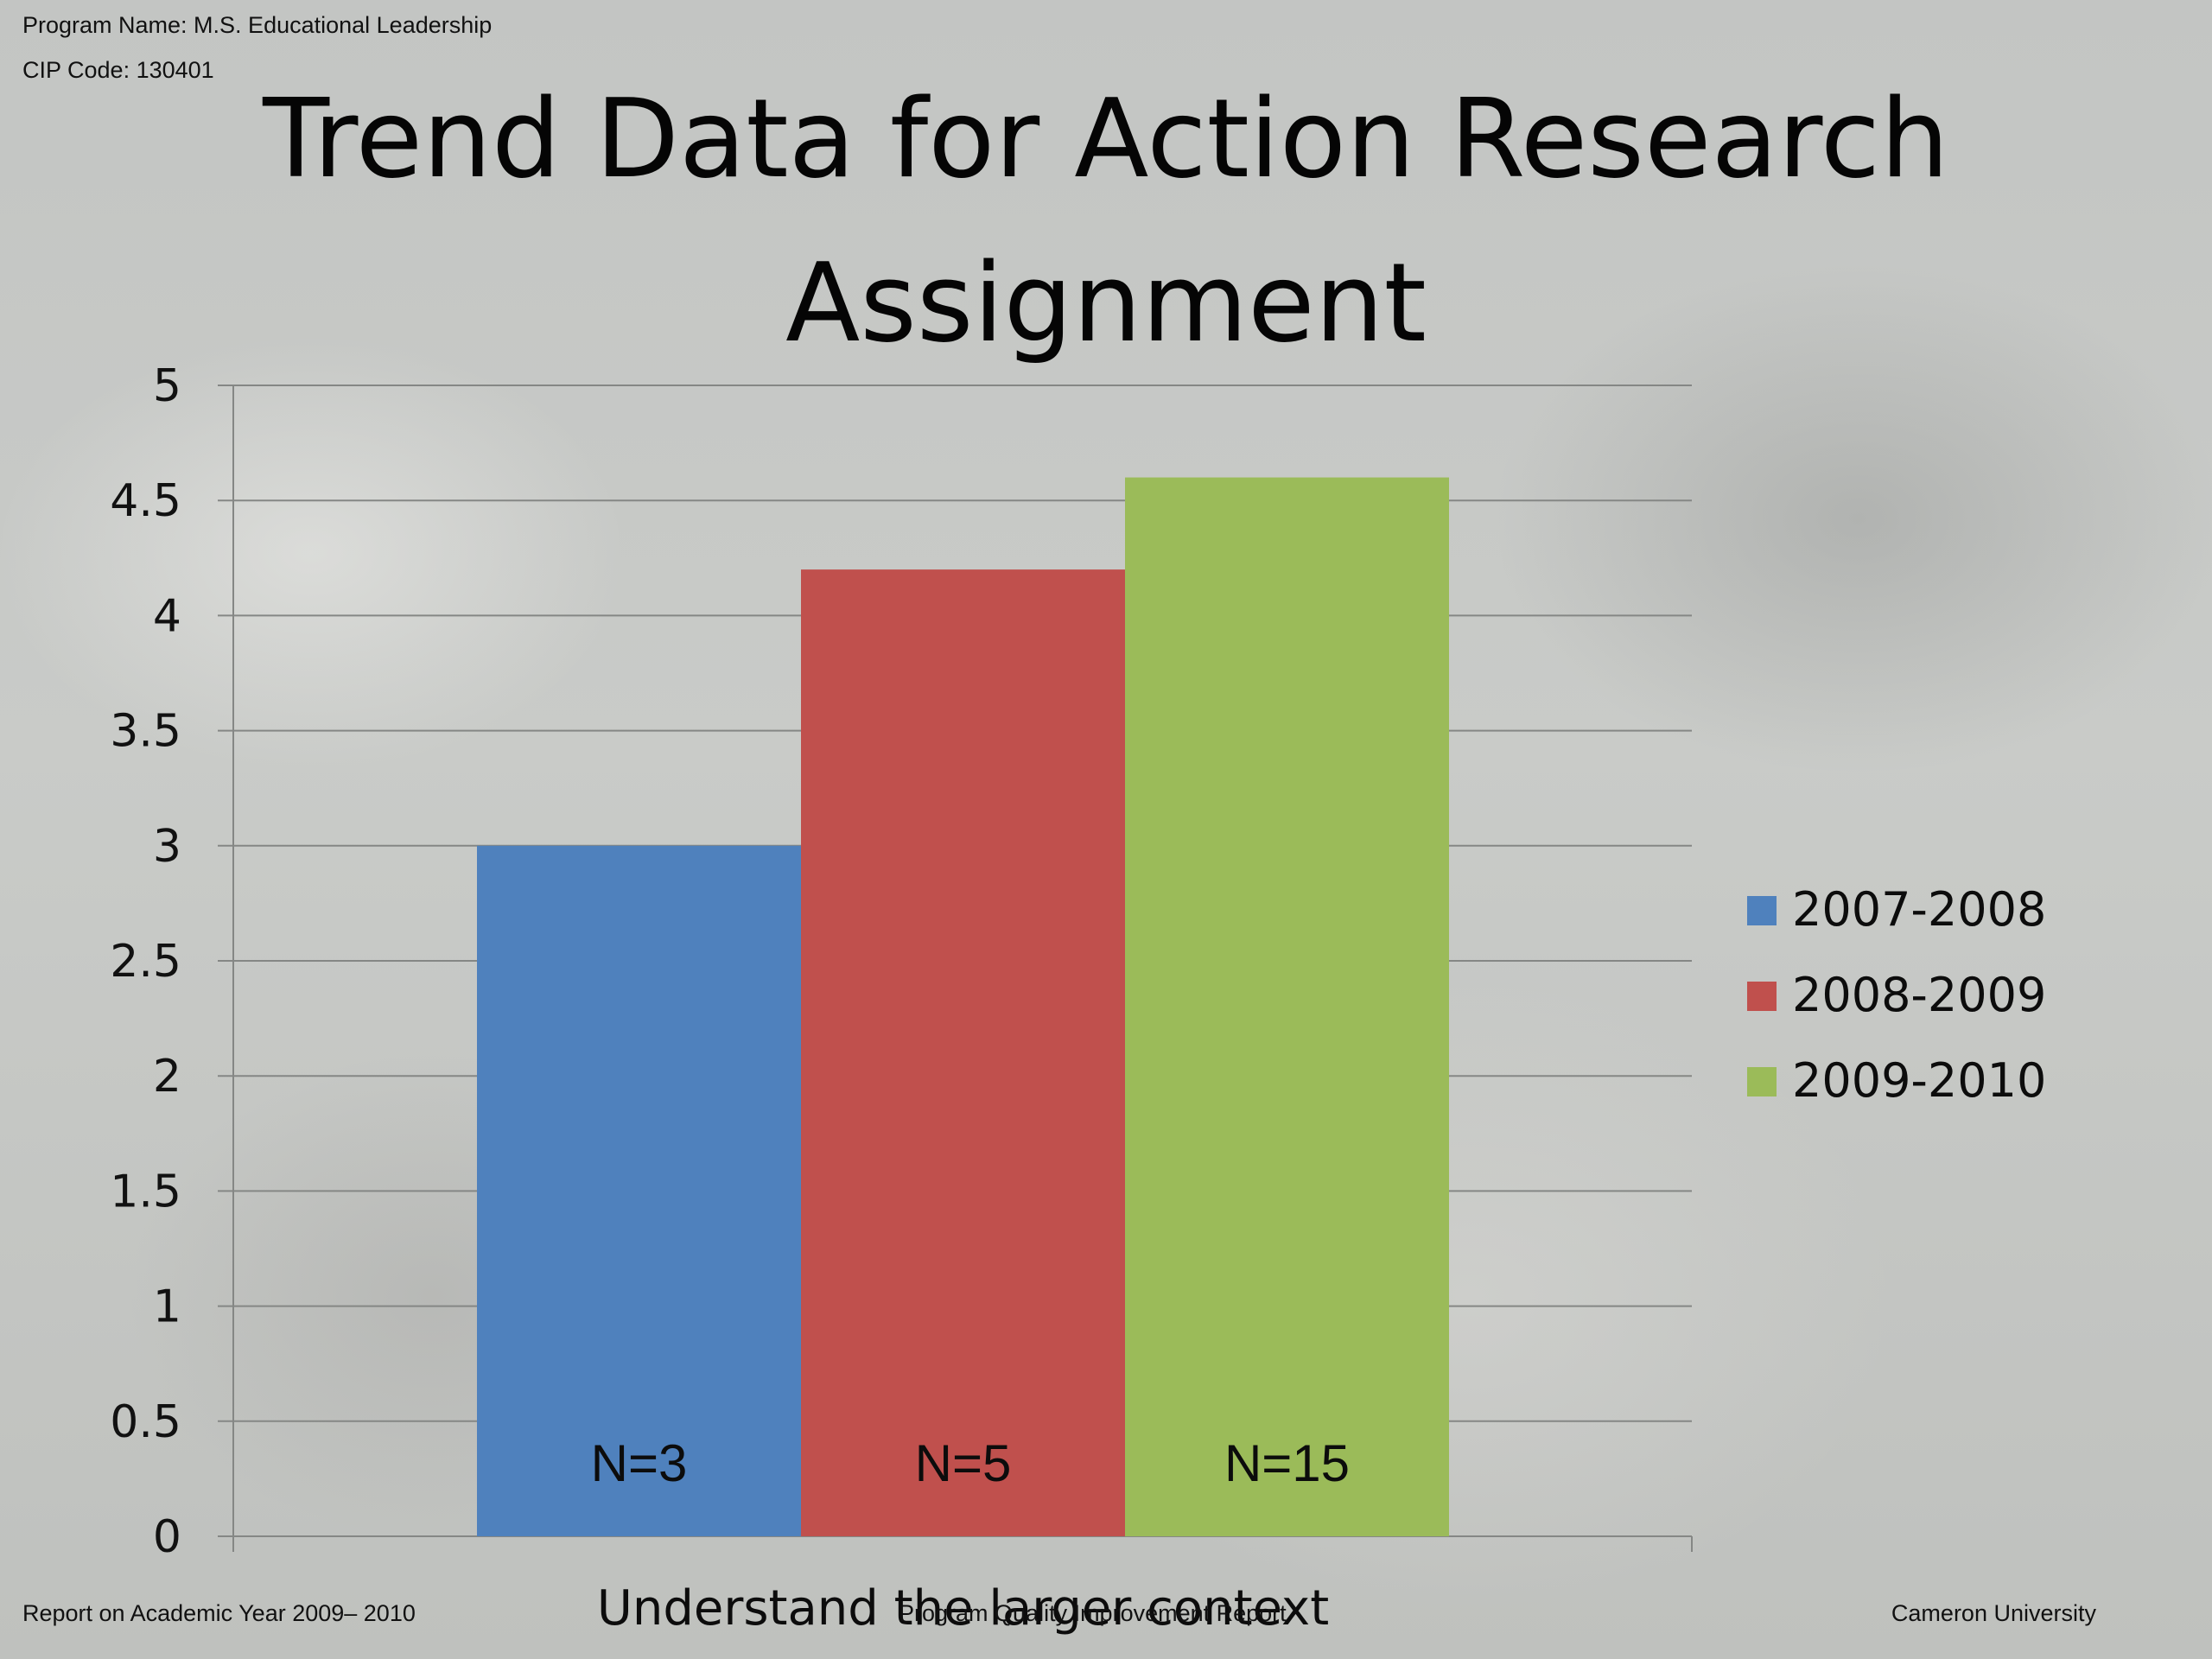  What do you see at coordinates (145, 1191) in the screenshot?
I see `y-tick-label: 1.5` at bounding box center [145, 1191].